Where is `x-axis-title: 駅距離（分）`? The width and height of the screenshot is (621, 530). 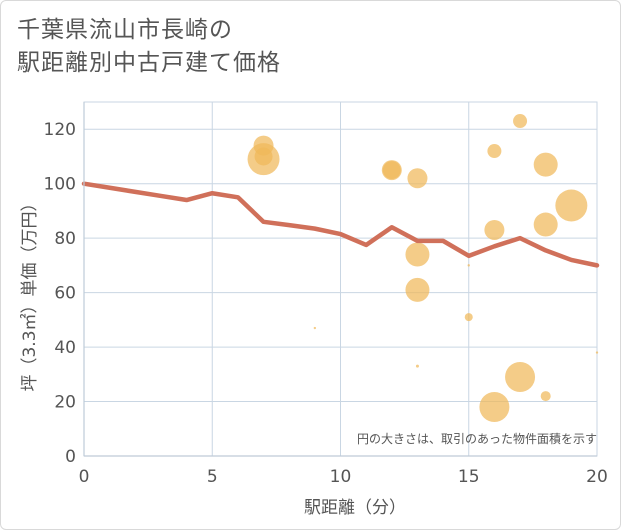
x-axis-title: 駅距離（分） is located at coordinates (355, 508).